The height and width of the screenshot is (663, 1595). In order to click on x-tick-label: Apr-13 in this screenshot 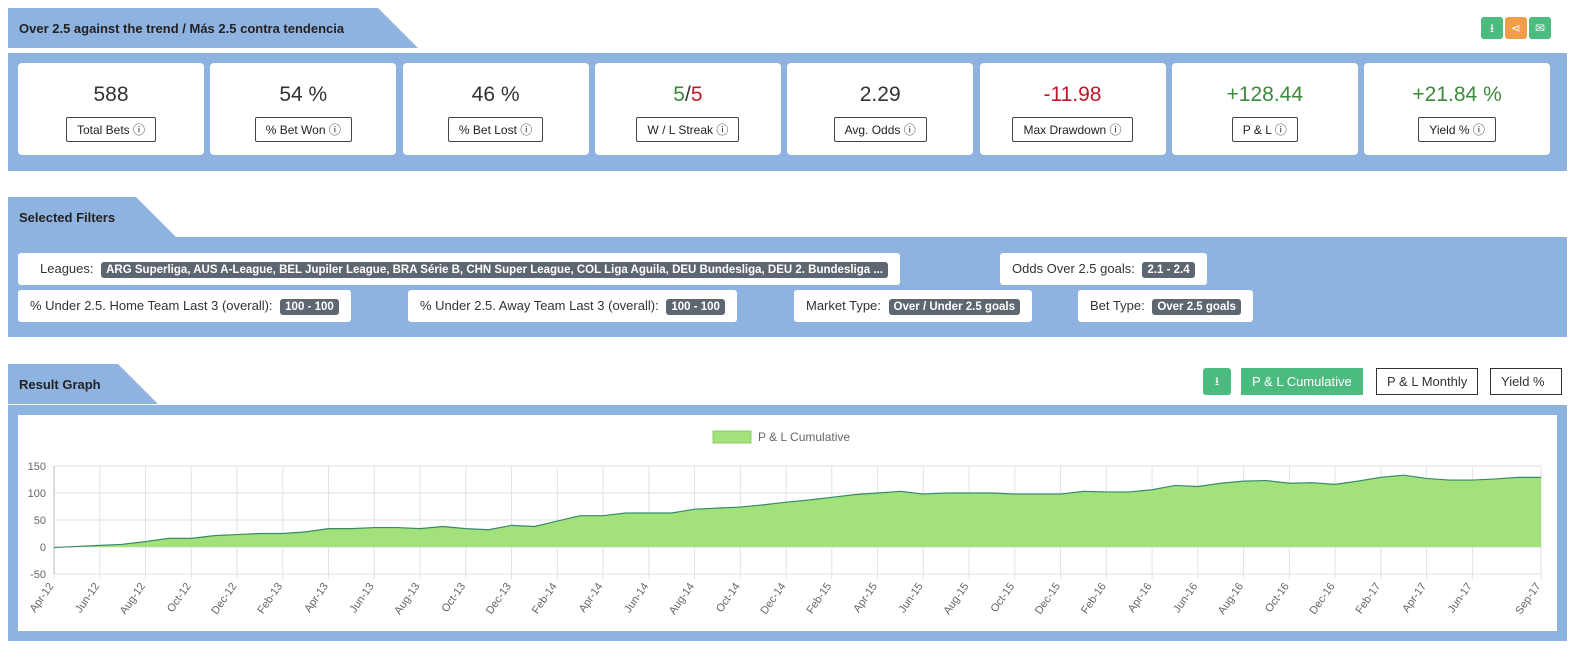, I will do `click(316, 598)`.